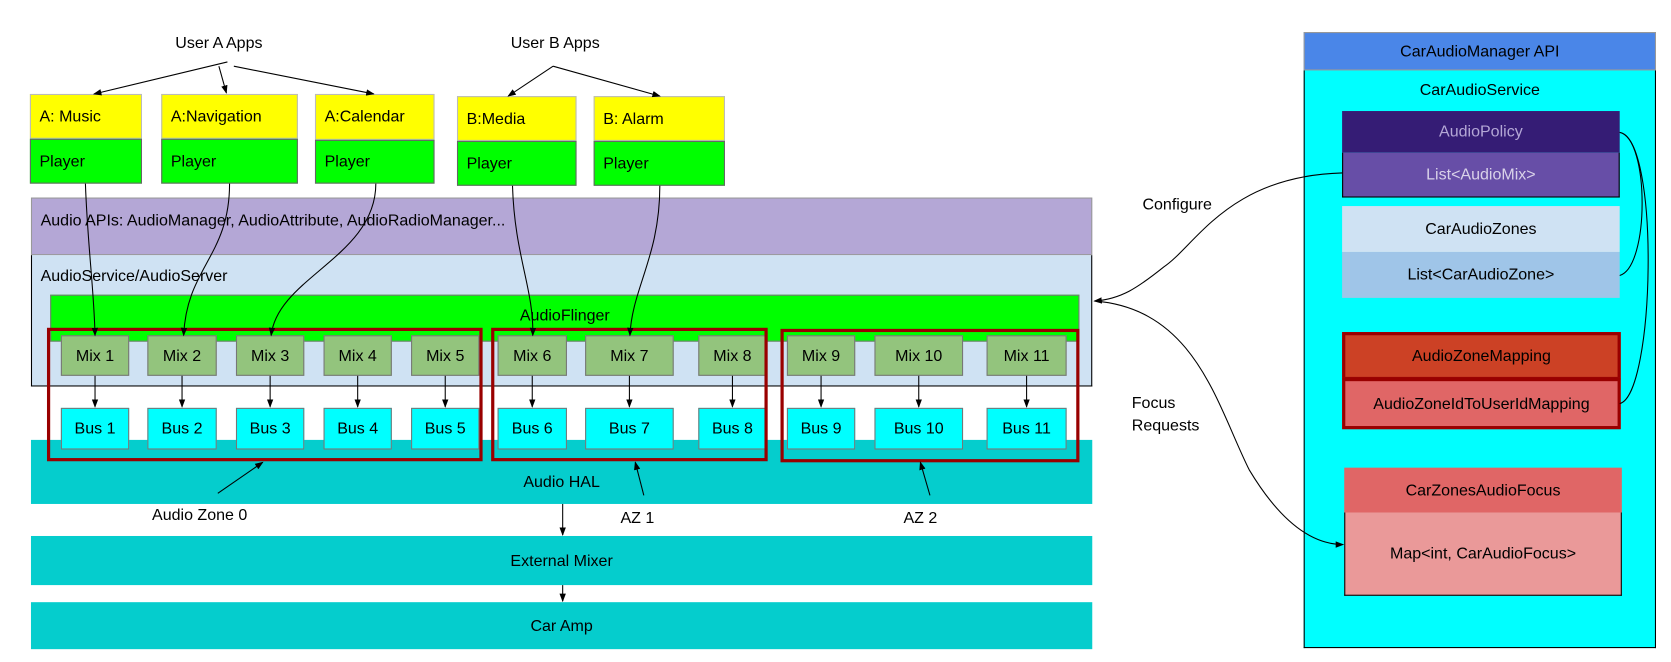 Image resolution: width=1671 pixels, height=662 pixels. What do you see at coordinates (86, 116) in the screenshot?
I see `app-box: A: Music` at bounding box center [86, 116].